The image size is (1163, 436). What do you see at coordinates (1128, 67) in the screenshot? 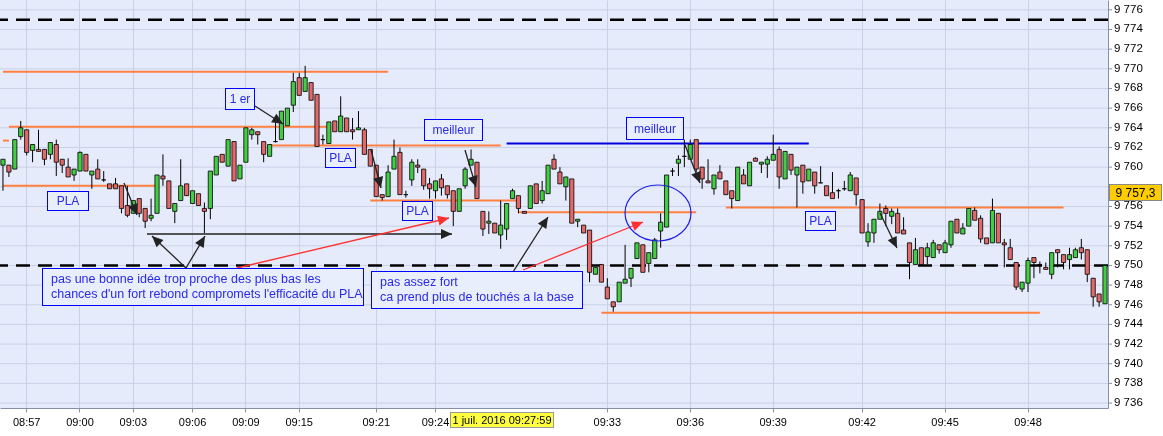
I see `y-tick-label: 9 770` at bounding box center [1128, 67].